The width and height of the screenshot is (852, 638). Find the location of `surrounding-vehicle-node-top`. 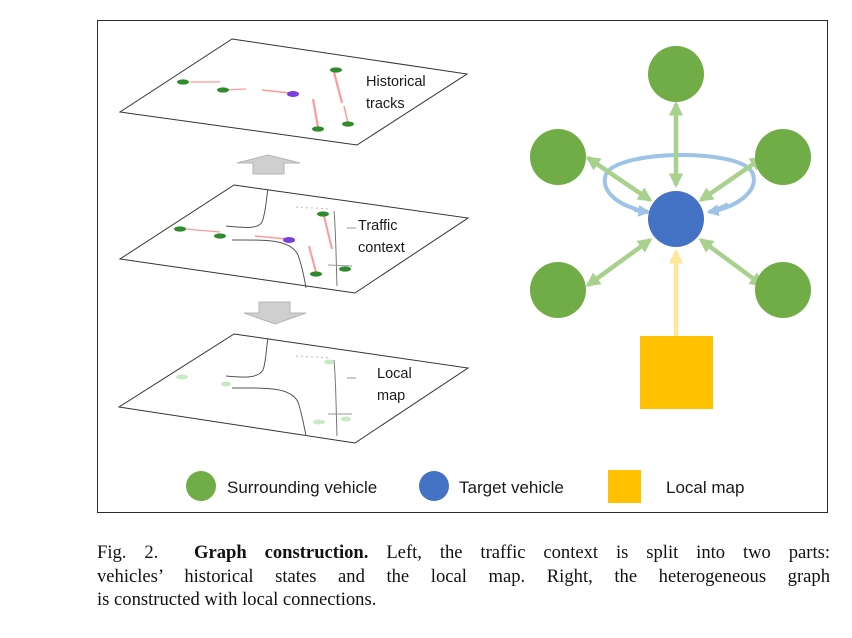

surrounding-vehicle-node-top is located at coordinates (676, 74).